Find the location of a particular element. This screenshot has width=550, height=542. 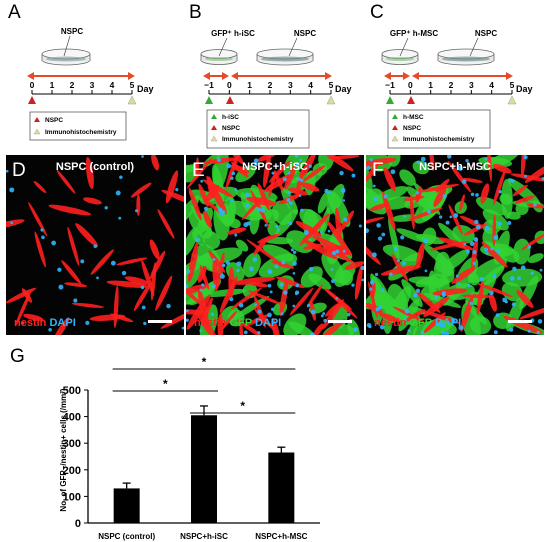

dish-label-hmsc: GFP⁺ h-MSC is located at coordinates (414, 33).